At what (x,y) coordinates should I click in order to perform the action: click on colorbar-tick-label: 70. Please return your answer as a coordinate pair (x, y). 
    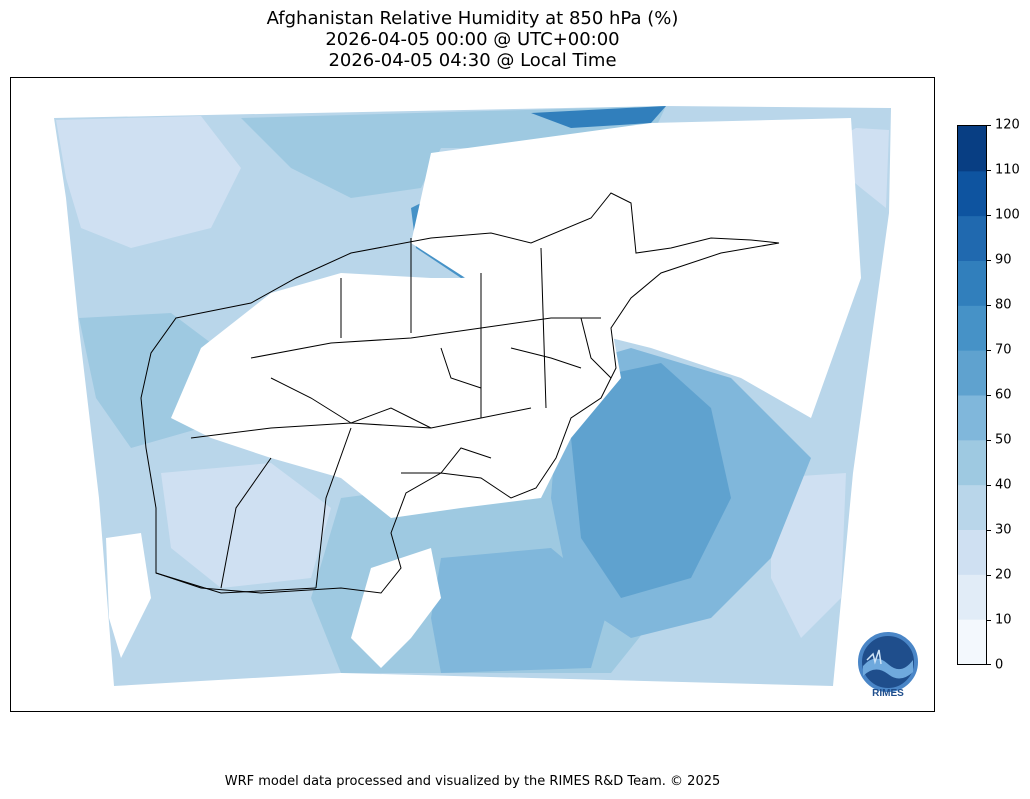
    Looking at the image, I should click on (1003, 350).